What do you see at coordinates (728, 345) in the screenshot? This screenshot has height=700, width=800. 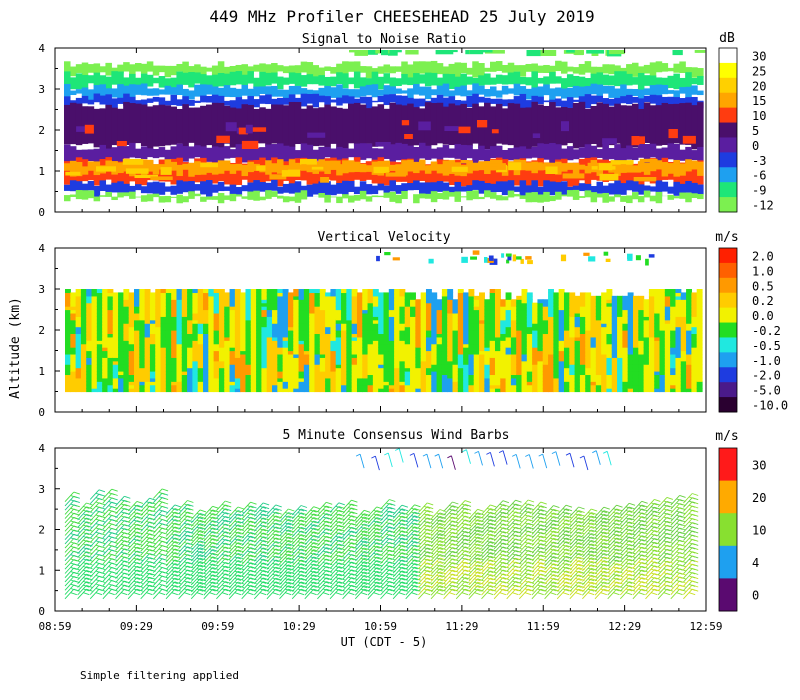 I see `scale-swatch` at bounding box center [728, 345].